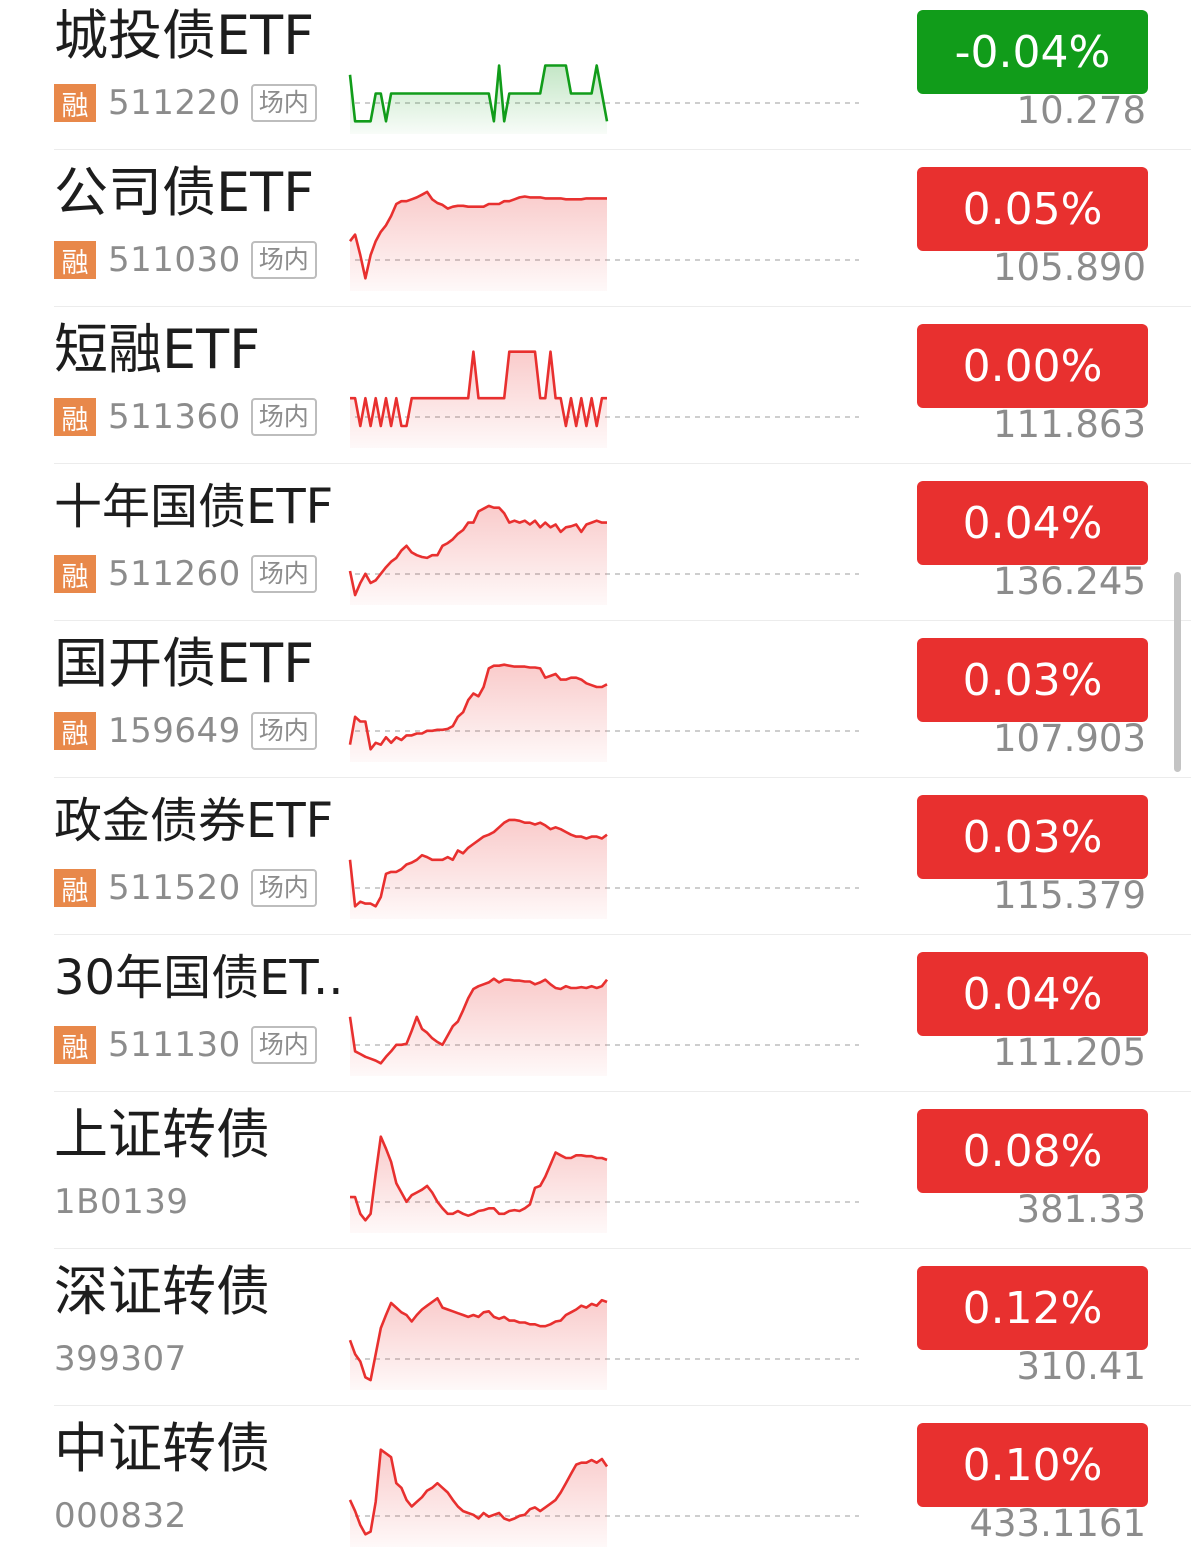  Describe the element at coordinates (174, 103) in the screenshot. I see `item-code: 511220` at that location.